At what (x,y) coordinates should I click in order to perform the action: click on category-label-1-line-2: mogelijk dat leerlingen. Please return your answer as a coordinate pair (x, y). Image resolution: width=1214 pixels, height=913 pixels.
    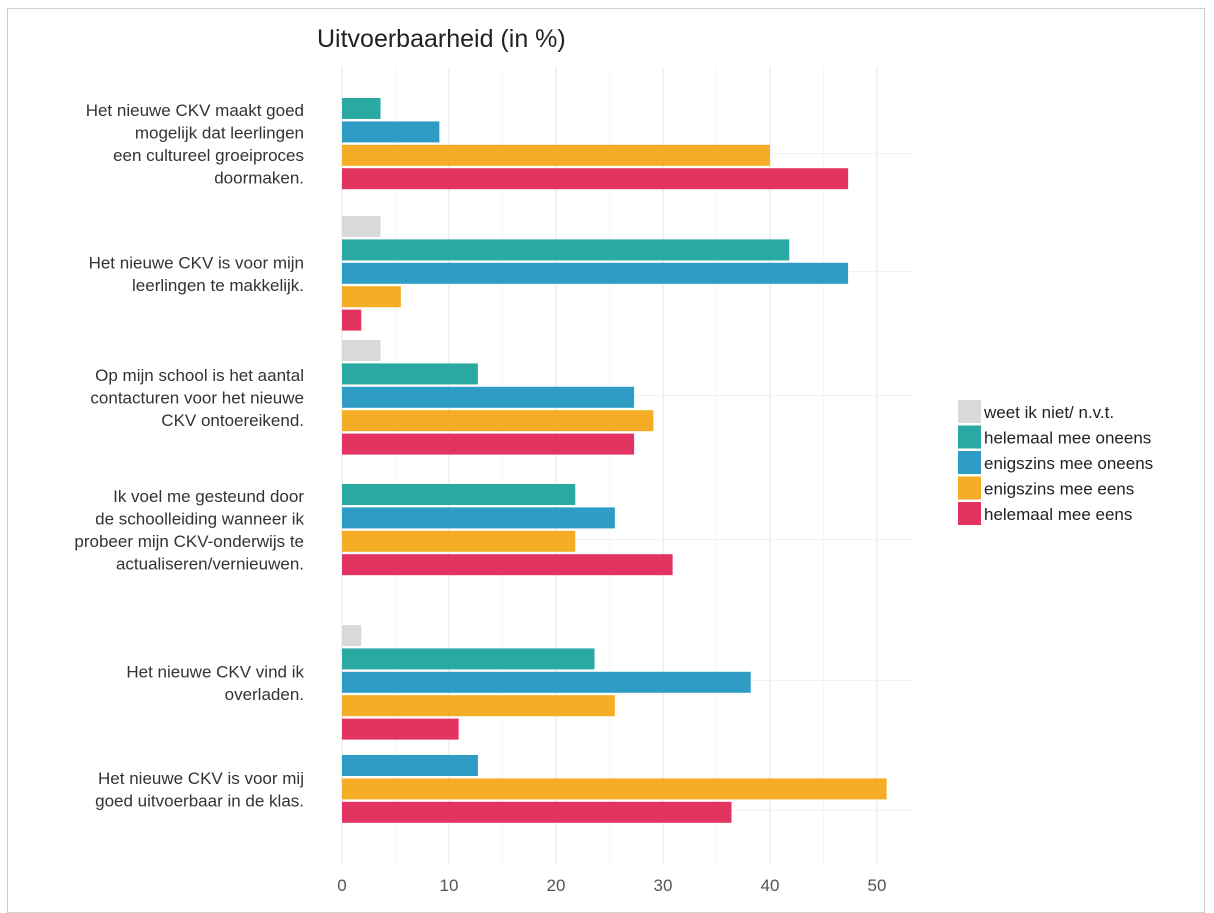
    Looking at the image, I should click on (219, 133).